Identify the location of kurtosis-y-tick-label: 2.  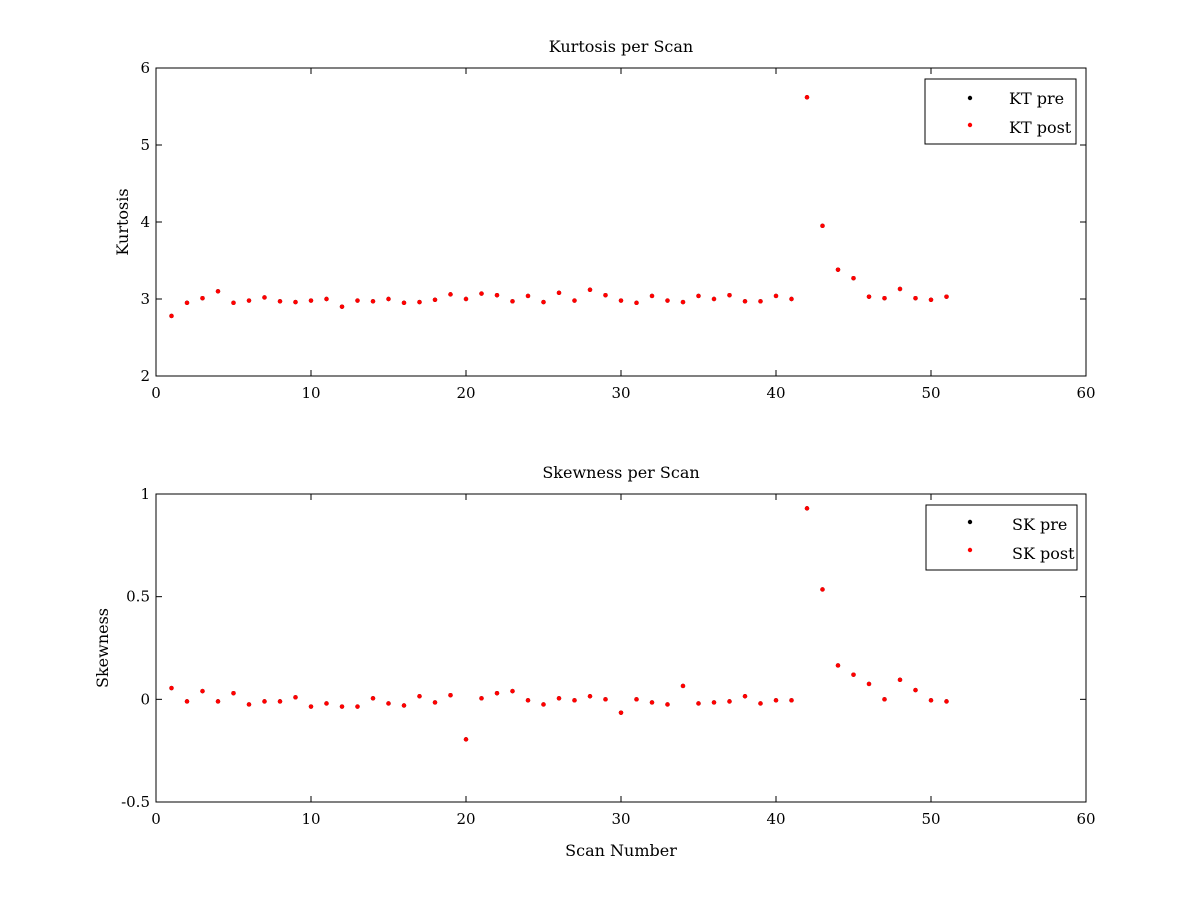
(145, 376).